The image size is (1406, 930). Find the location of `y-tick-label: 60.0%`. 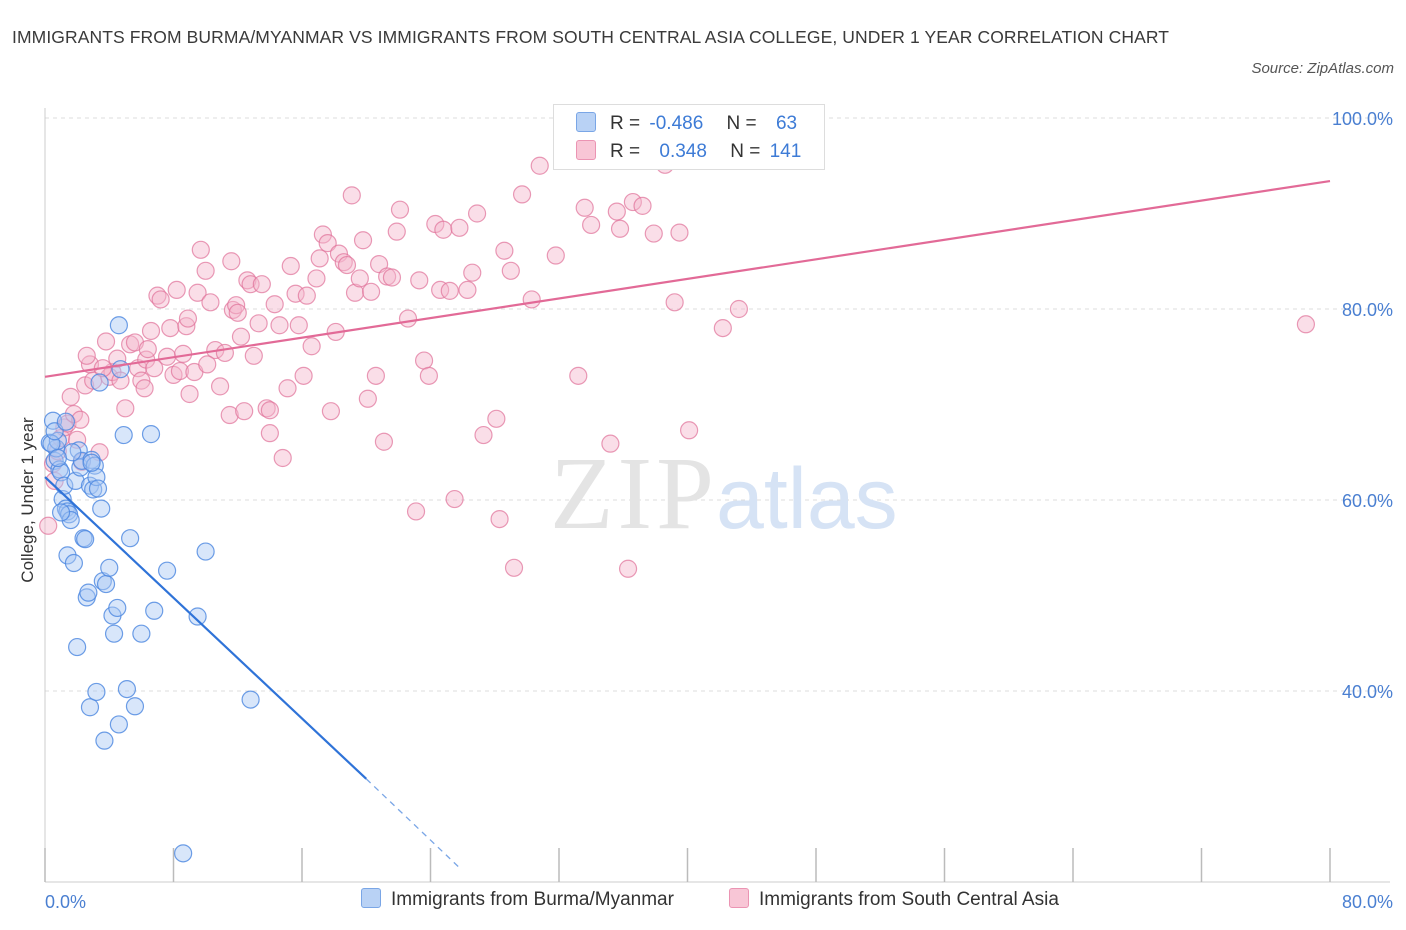

y-tick-label: 60.0% is located at coordinates (1367, 501).